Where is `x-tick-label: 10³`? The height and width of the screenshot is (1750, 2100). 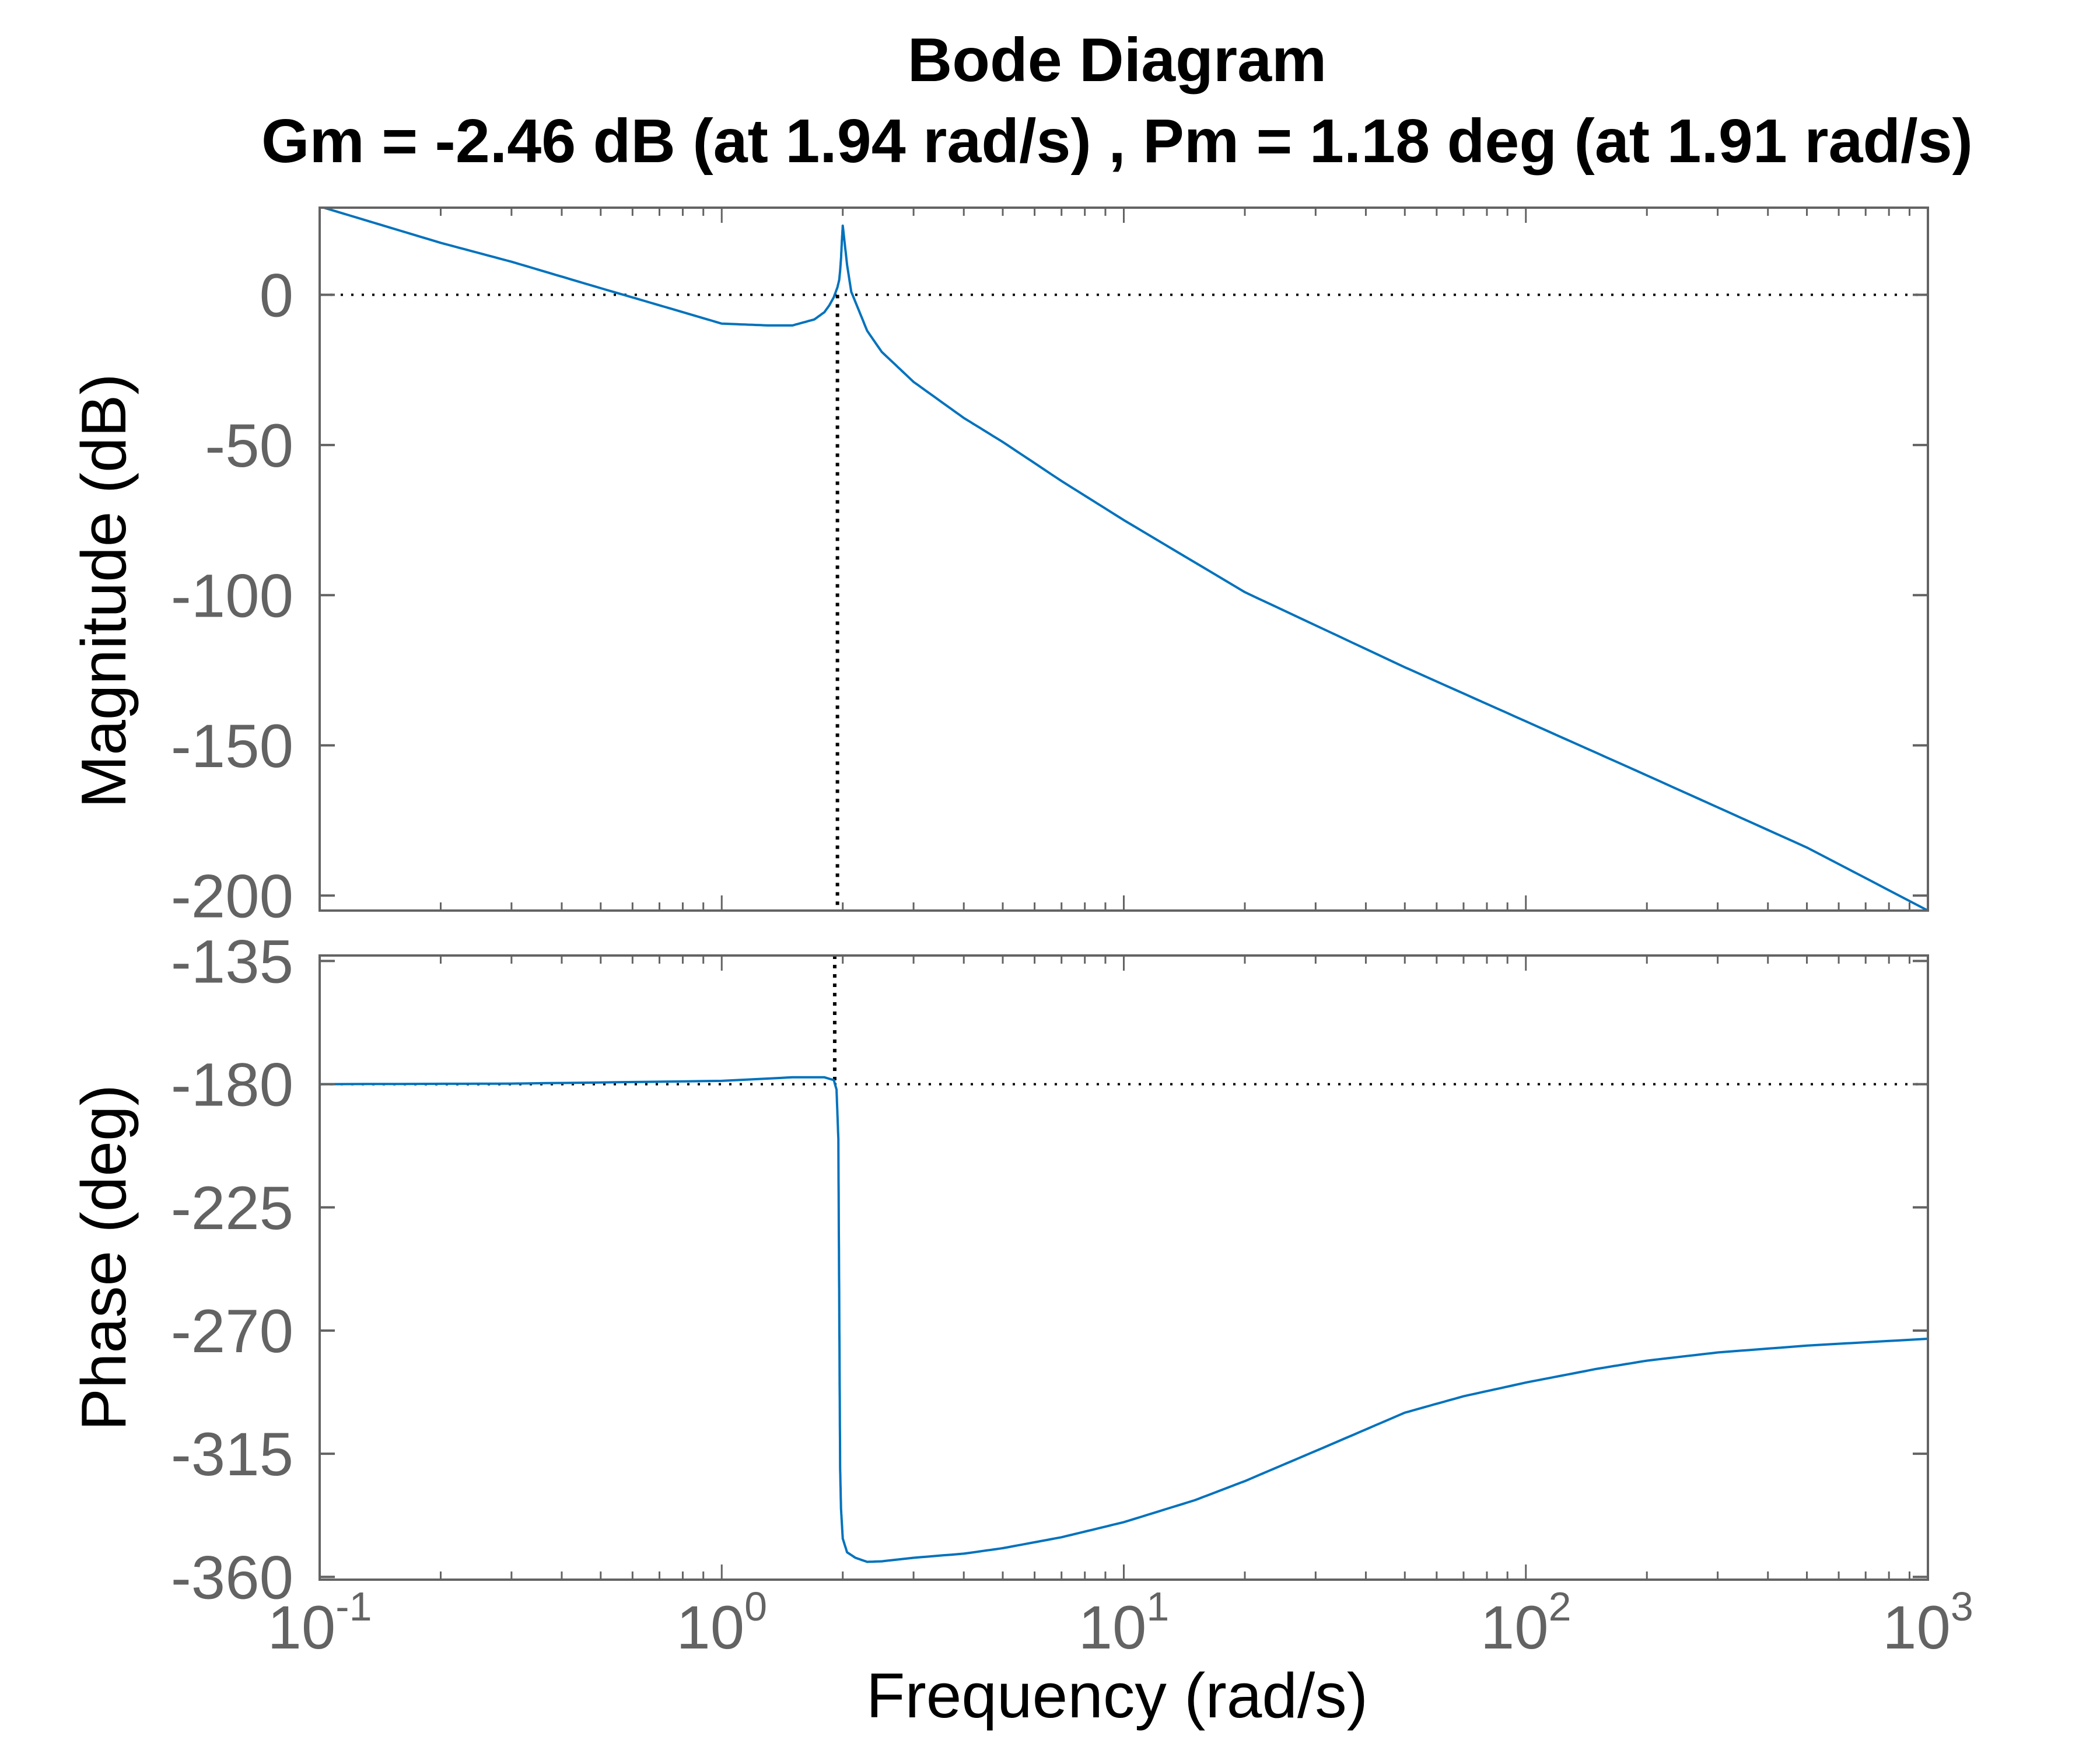 x-tick-label: 10³ is located at coordinates (1927, 1623).